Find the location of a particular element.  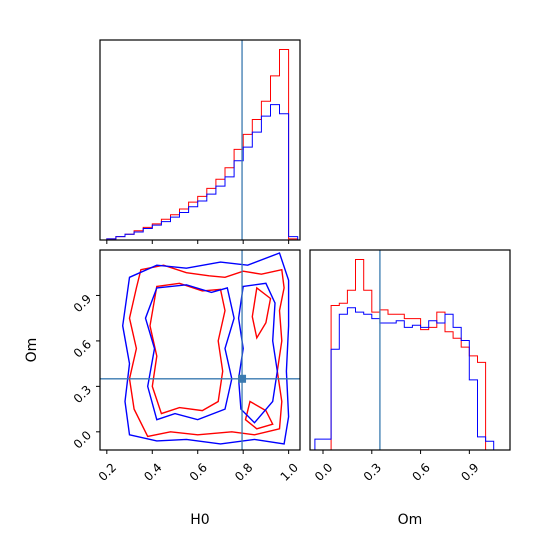

contour-xtick-label: 0.2 is located at coordinates (107, 471).